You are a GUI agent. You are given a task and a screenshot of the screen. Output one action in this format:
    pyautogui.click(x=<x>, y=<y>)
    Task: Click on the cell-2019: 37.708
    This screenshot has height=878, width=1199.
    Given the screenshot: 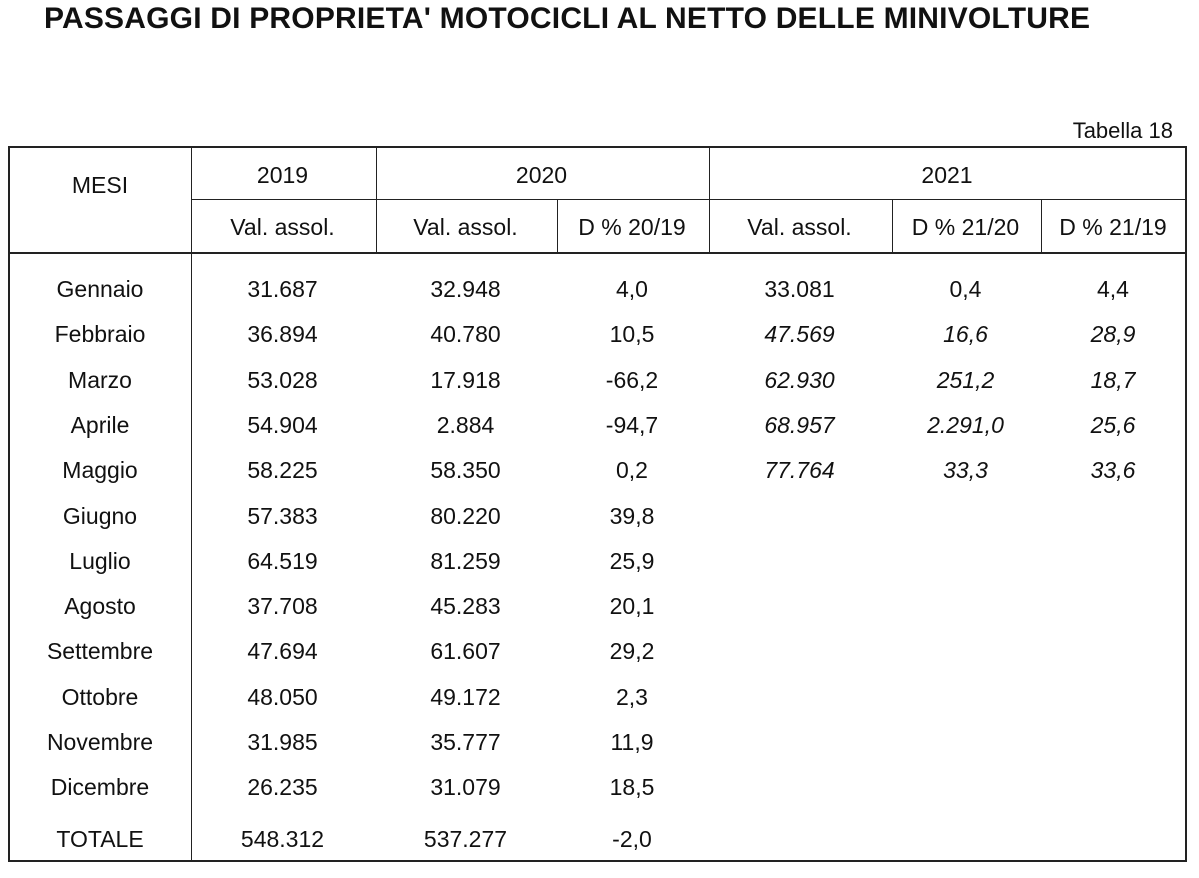 What is the action you would take?
    pyautogui.click(x=282, y=606)
    